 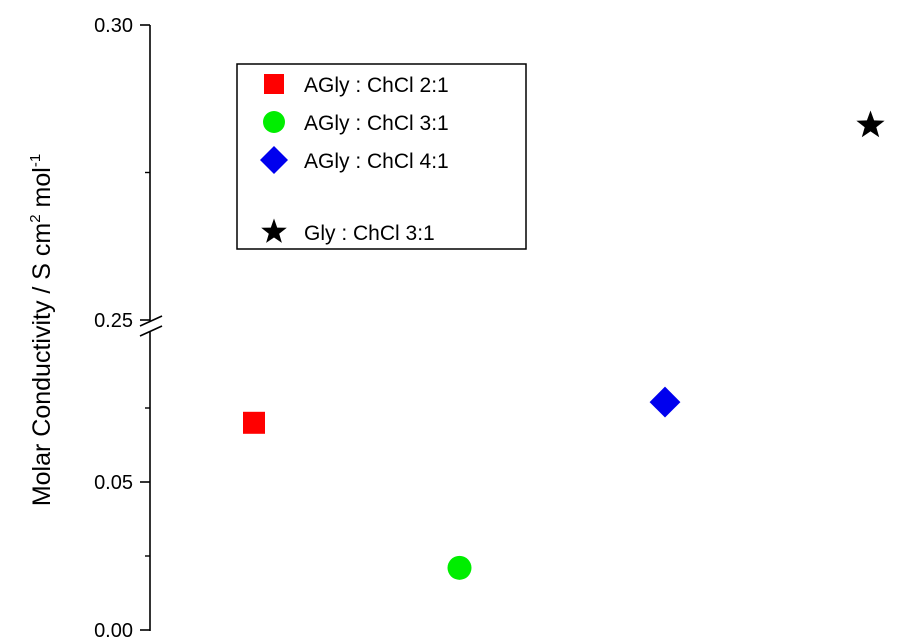 I want to click on y-axis-title-sup1: 2, so click(x=35, y=218).